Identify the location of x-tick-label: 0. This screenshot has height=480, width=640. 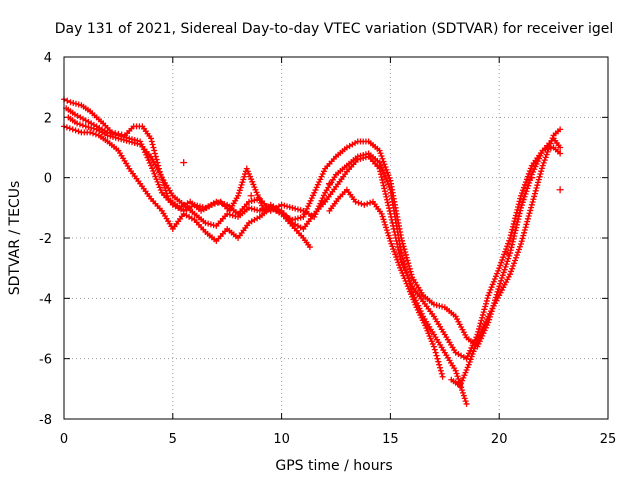
(64, 439).